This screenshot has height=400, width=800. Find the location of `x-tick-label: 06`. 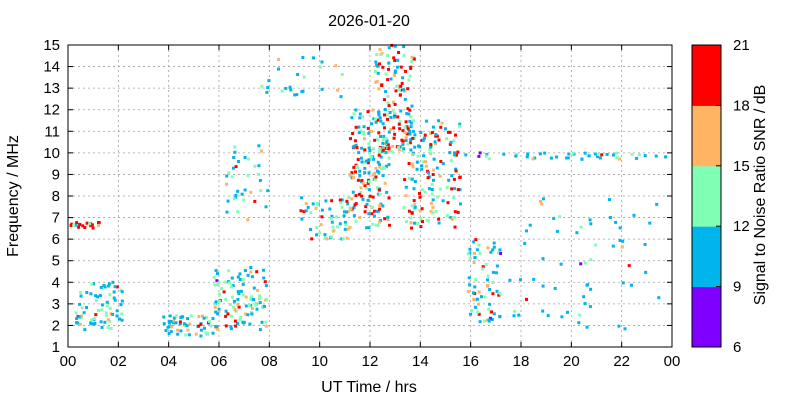

x-tick-label: 06 is located at coordinates (219, 361).